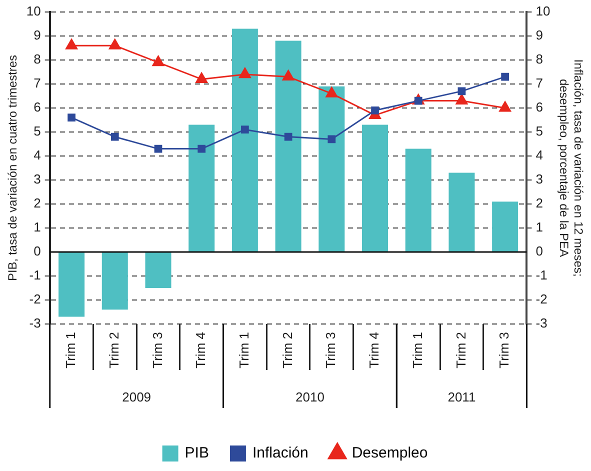 This screenshot has width=591, height=471. What do you see at coordinates (196, 453) in the screenshot?
I see `legend-label: PIB` at bounding box center [196, 453].